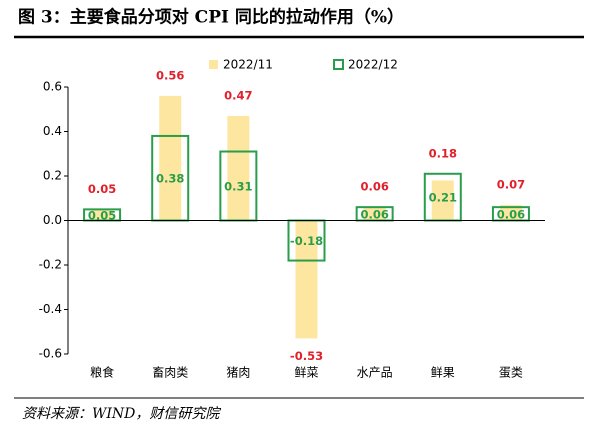  What do you see at coordinates (443, 153) in the screenshot?
I see `value-label: 0.18` at bounding box center [443, 153].